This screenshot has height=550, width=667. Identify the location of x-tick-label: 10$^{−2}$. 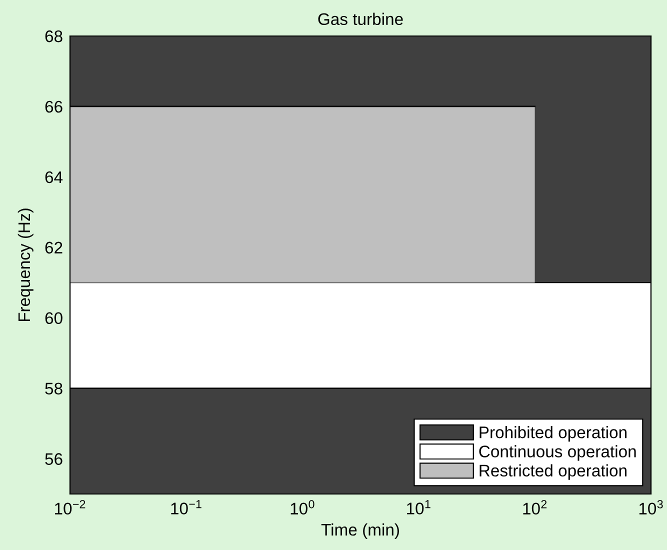
(70, 507).